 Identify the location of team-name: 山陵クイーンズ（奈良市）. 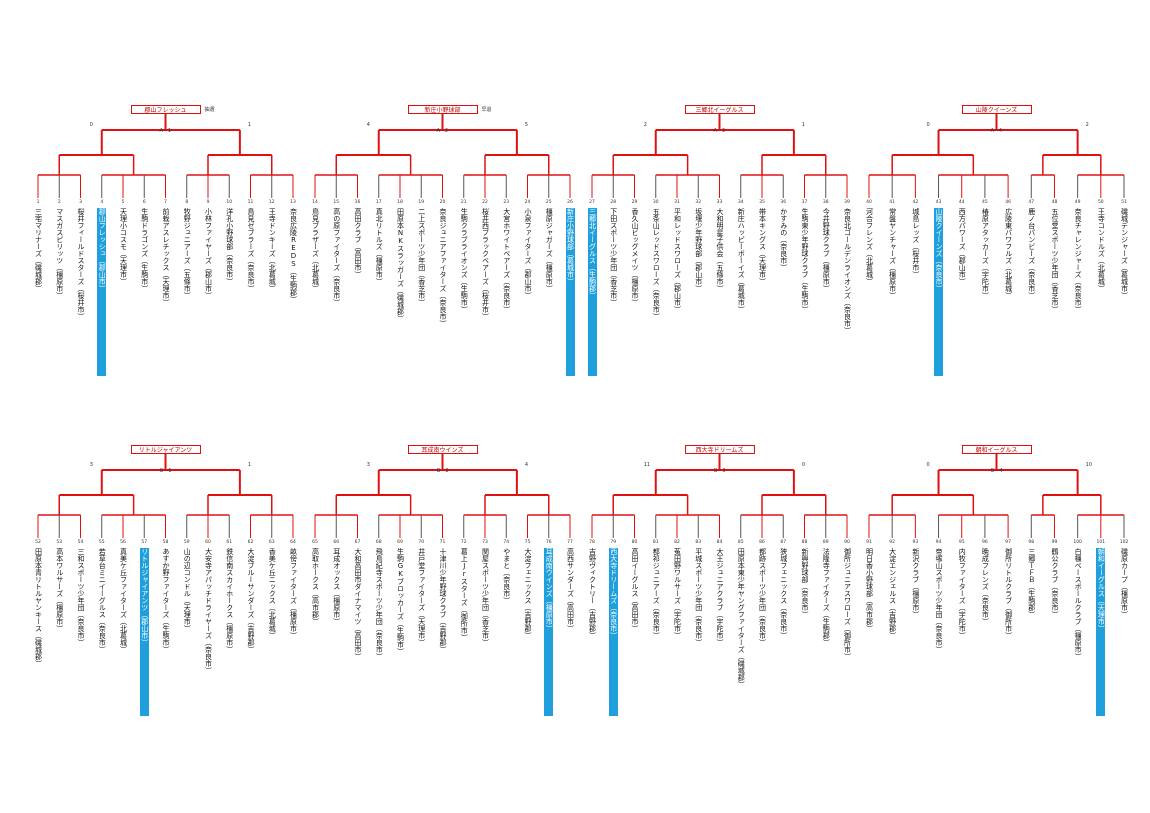
(939, 292).